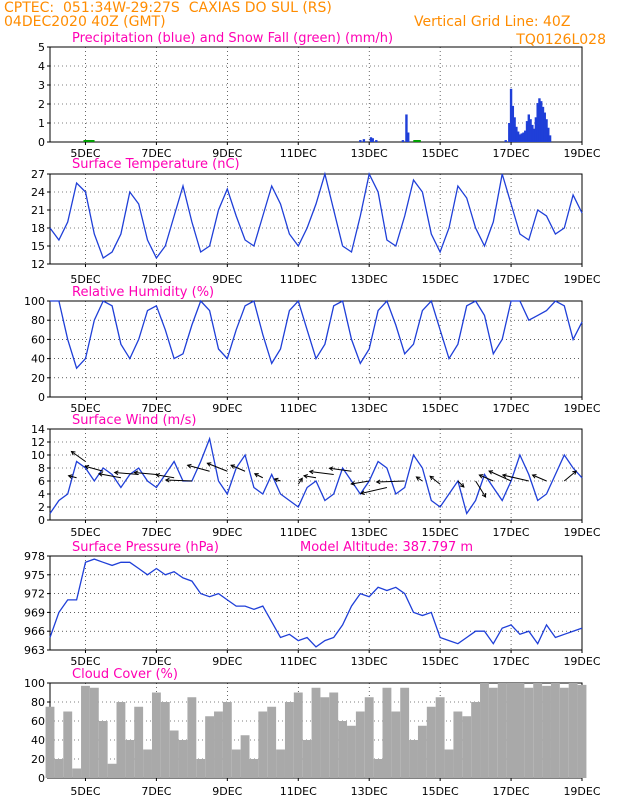 This screenshot has width=618, height=800. What do you see at coordinates (38, 228) in the screenshot?
I see `temp-ytick-label: 18` at bounding box center [38, 228].